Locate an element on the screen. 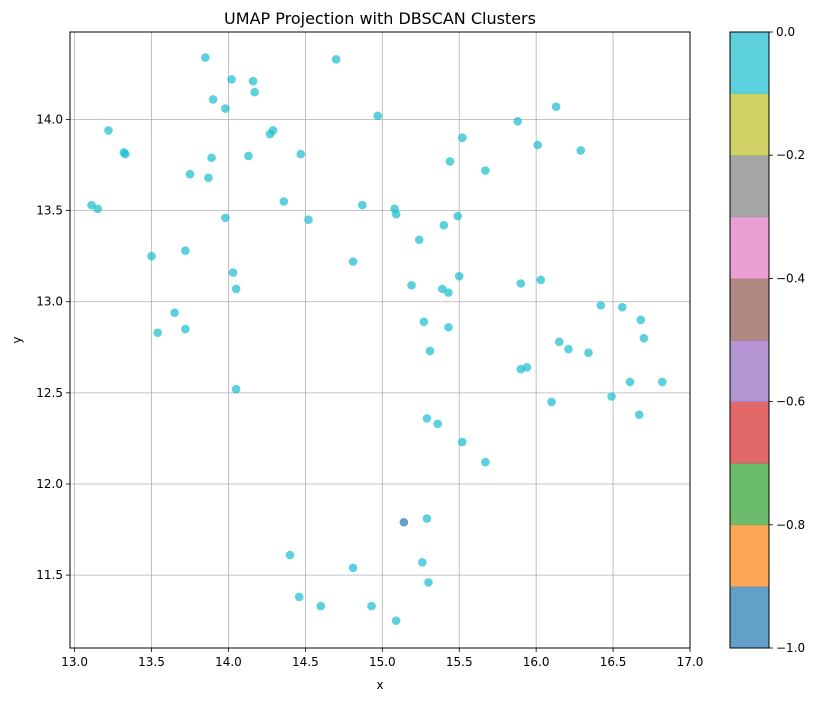  y-axis-label: y is located at coordinates (17, 339).